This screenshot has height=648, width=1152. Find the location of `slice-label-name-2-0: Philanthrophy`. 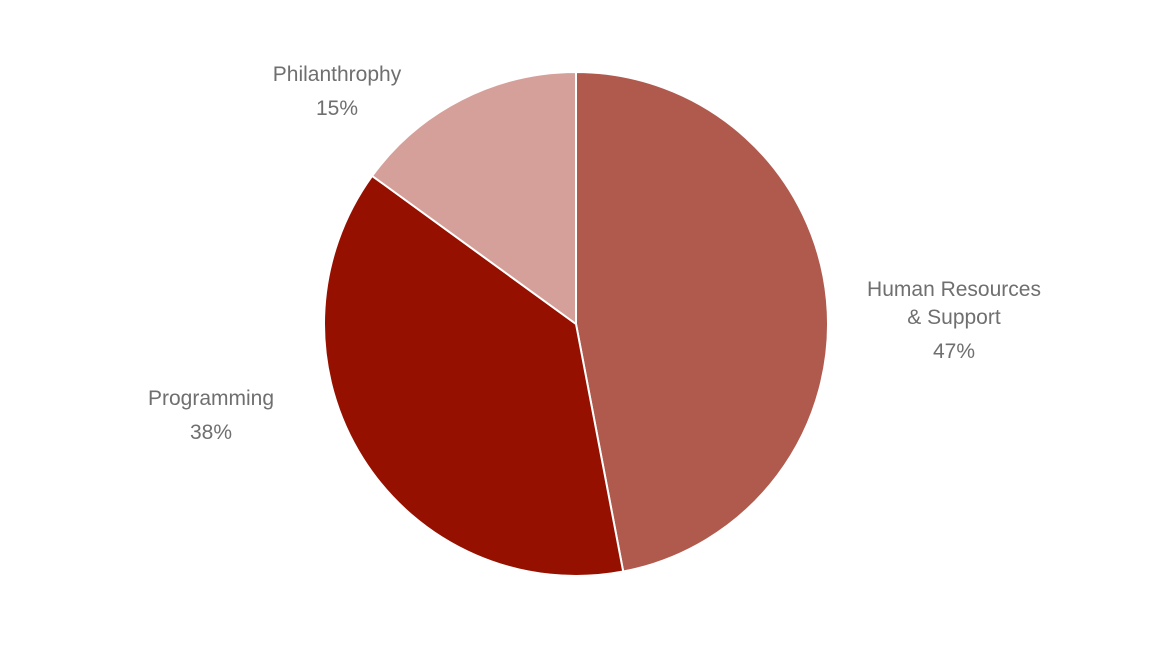

slice-label-name-2-0: Philanthrophy is located at coordinates (337, 74).